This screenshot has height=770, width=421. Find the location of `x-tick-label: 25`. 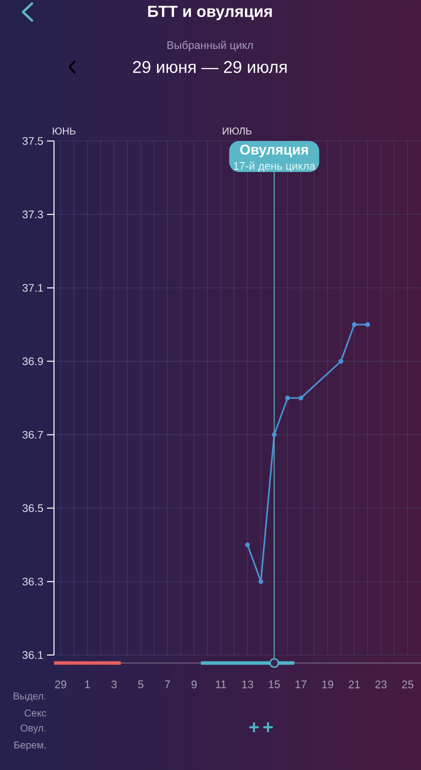

x-tick-label: 25 is located at coordinates (408, 684).